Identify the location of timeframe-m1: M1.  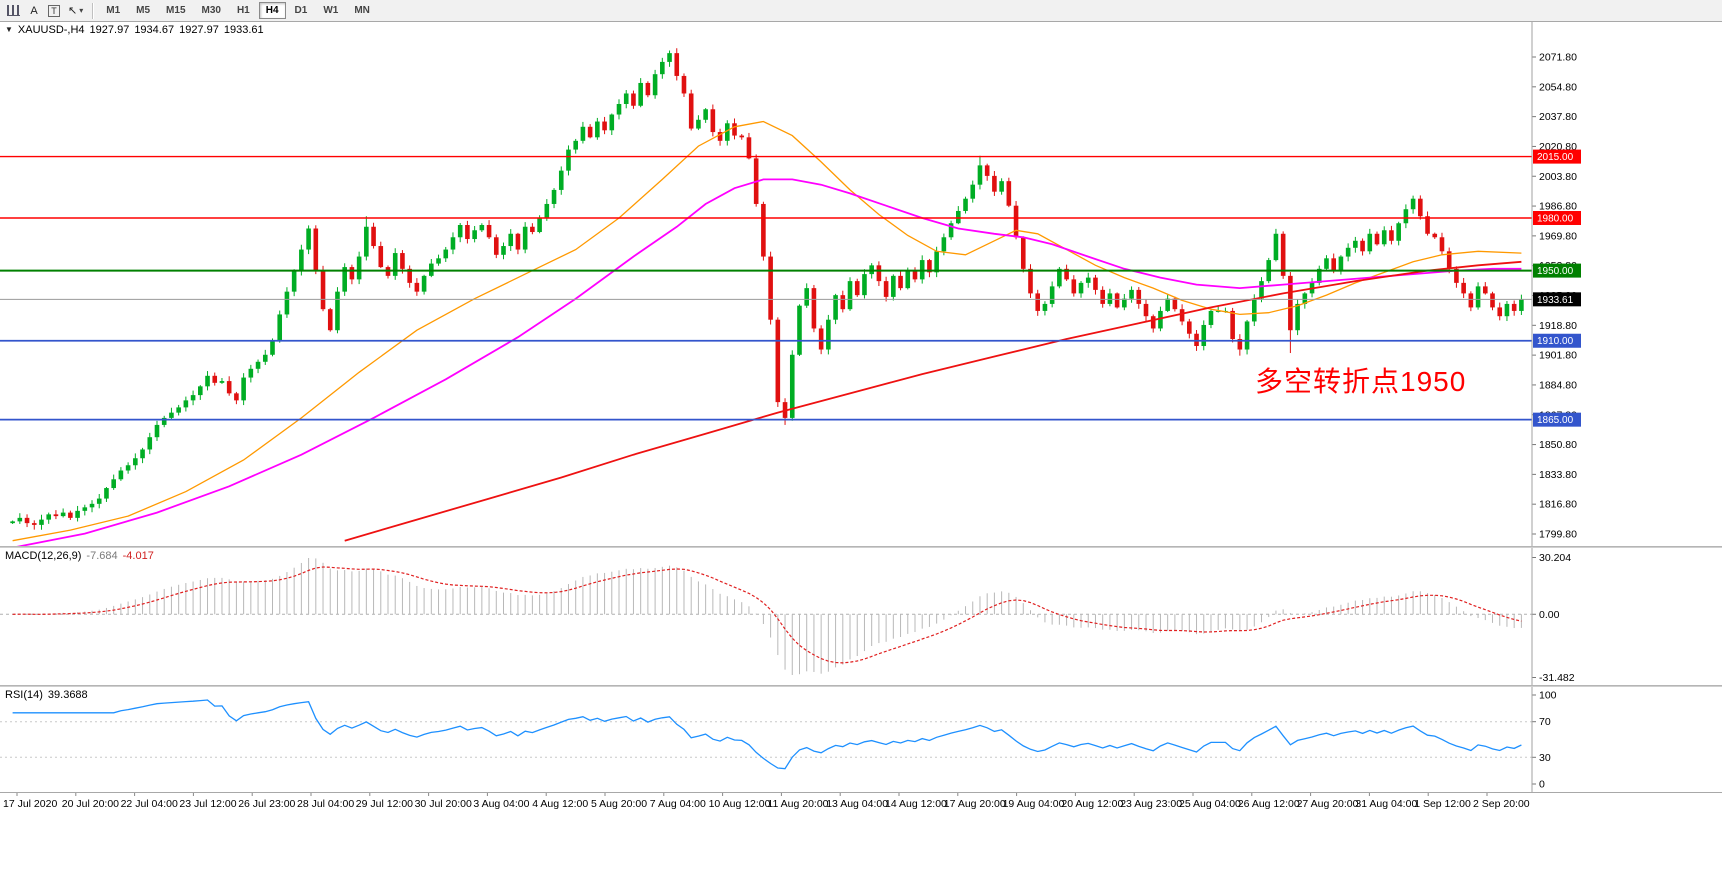
(113, 10).